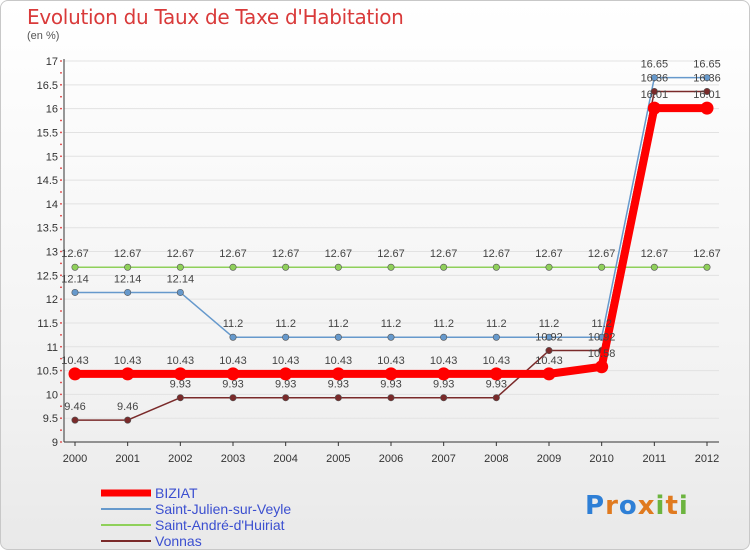 The width and height of the screenshot is (750, 550). What do you see at coordinates (52, 62) in the screenshot?
I see `y-tick-label: 17` at bounding box center [52, 62].